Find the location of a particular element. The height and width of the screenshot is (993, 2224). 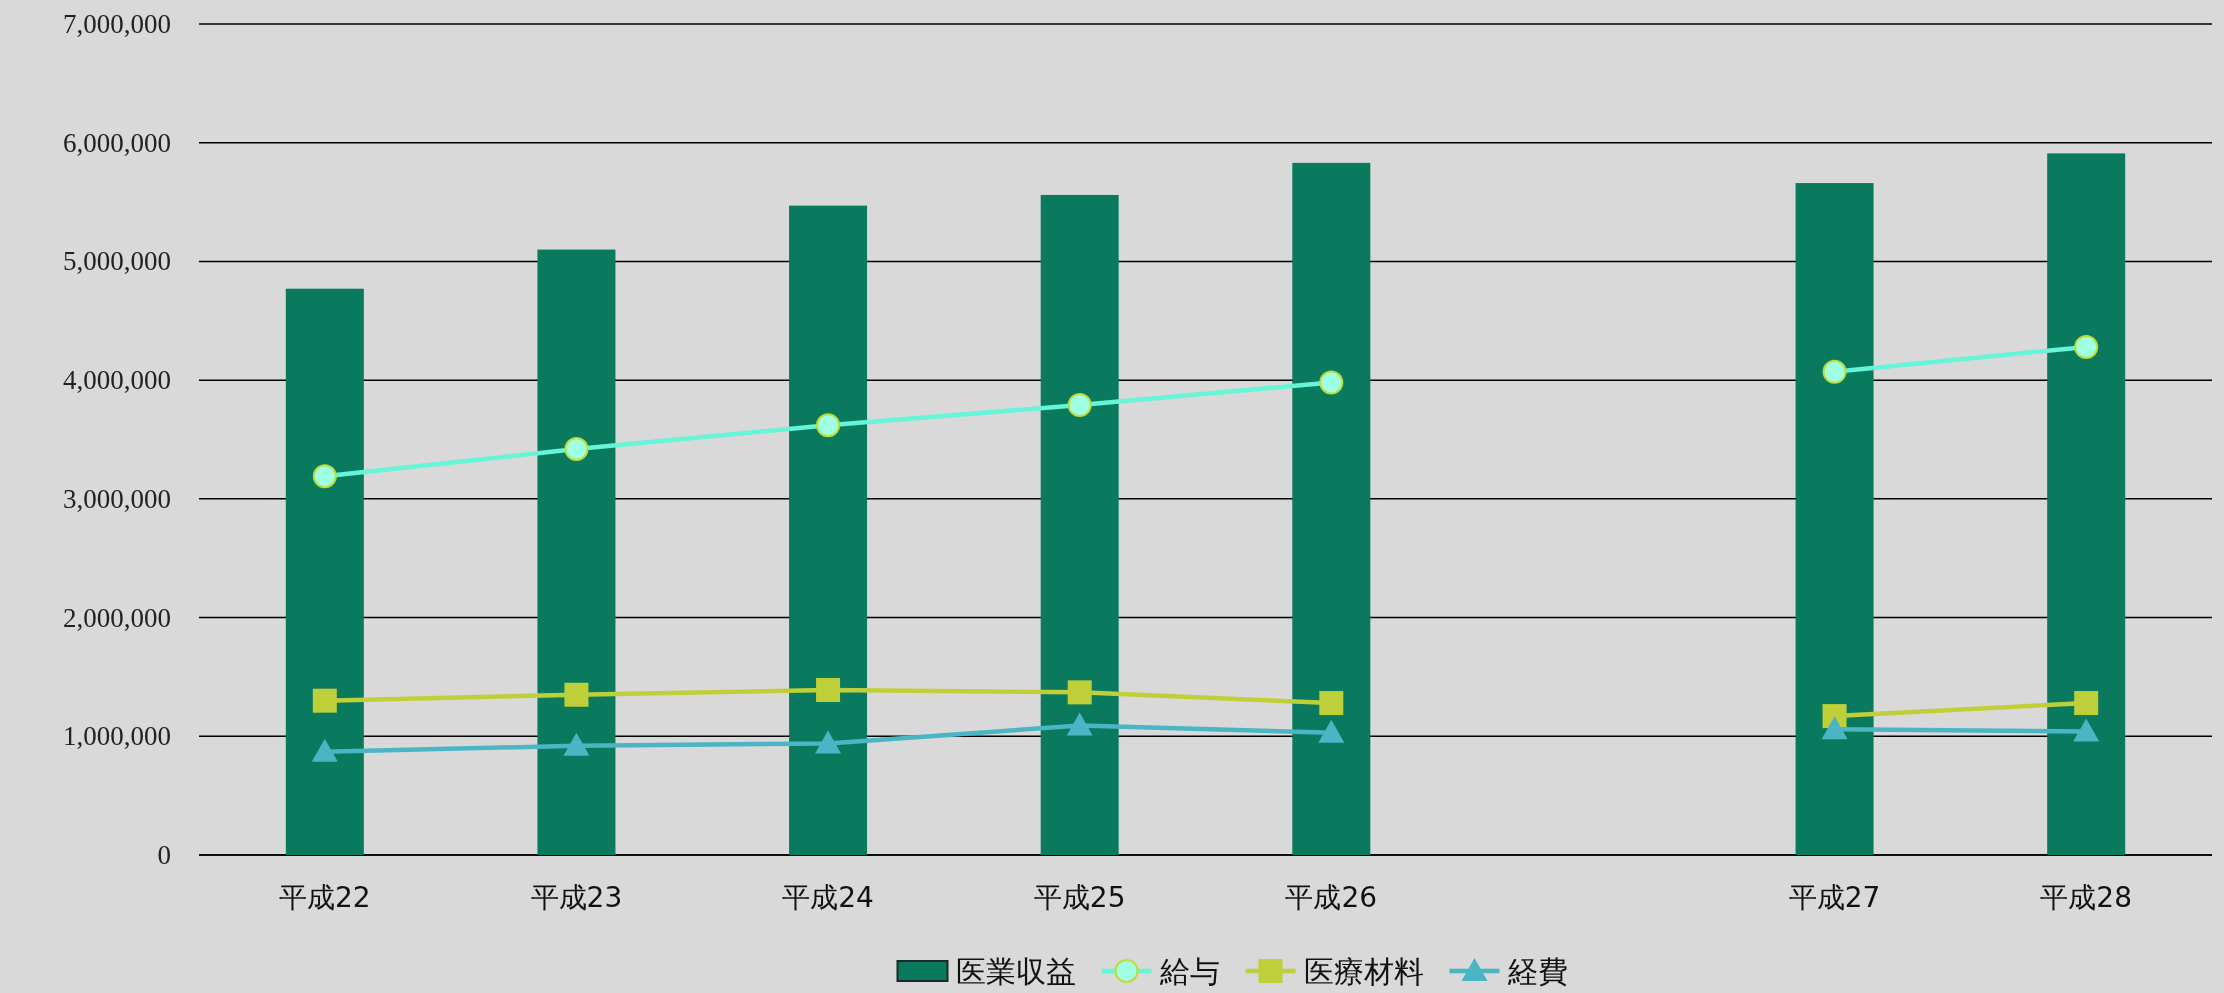

x-tick-label: 平成24 is located at coordinates (828, 897).